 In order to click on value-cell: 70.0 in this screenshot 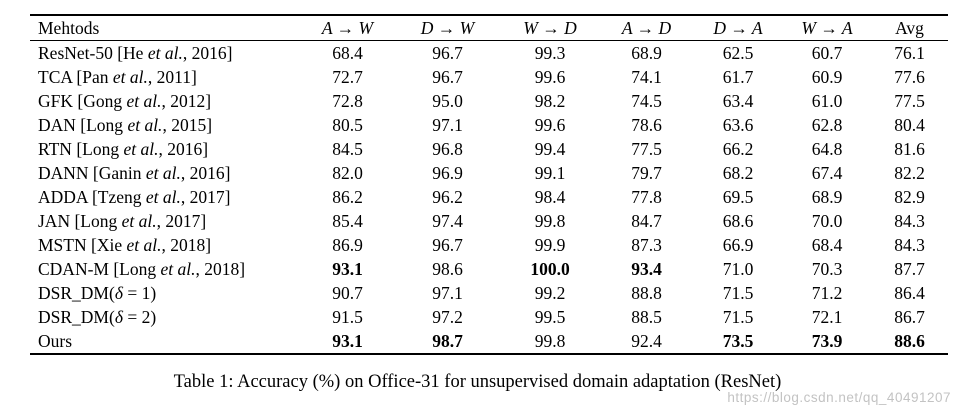, I will do `click(827, 221)`.